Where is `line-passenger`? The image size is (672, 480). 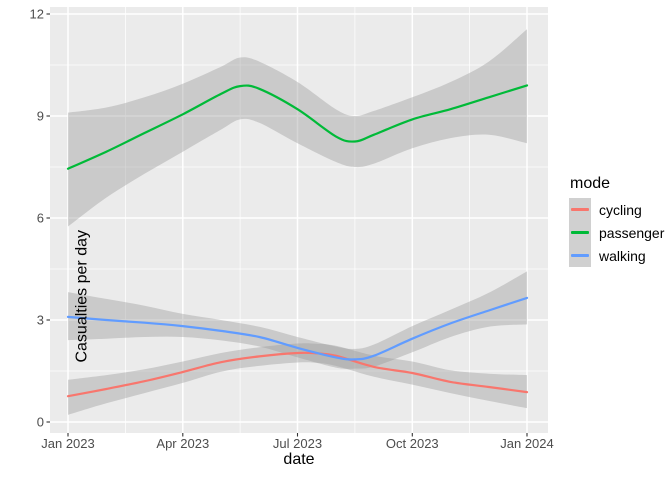
line-passenger is located at coordinates (297, 127).